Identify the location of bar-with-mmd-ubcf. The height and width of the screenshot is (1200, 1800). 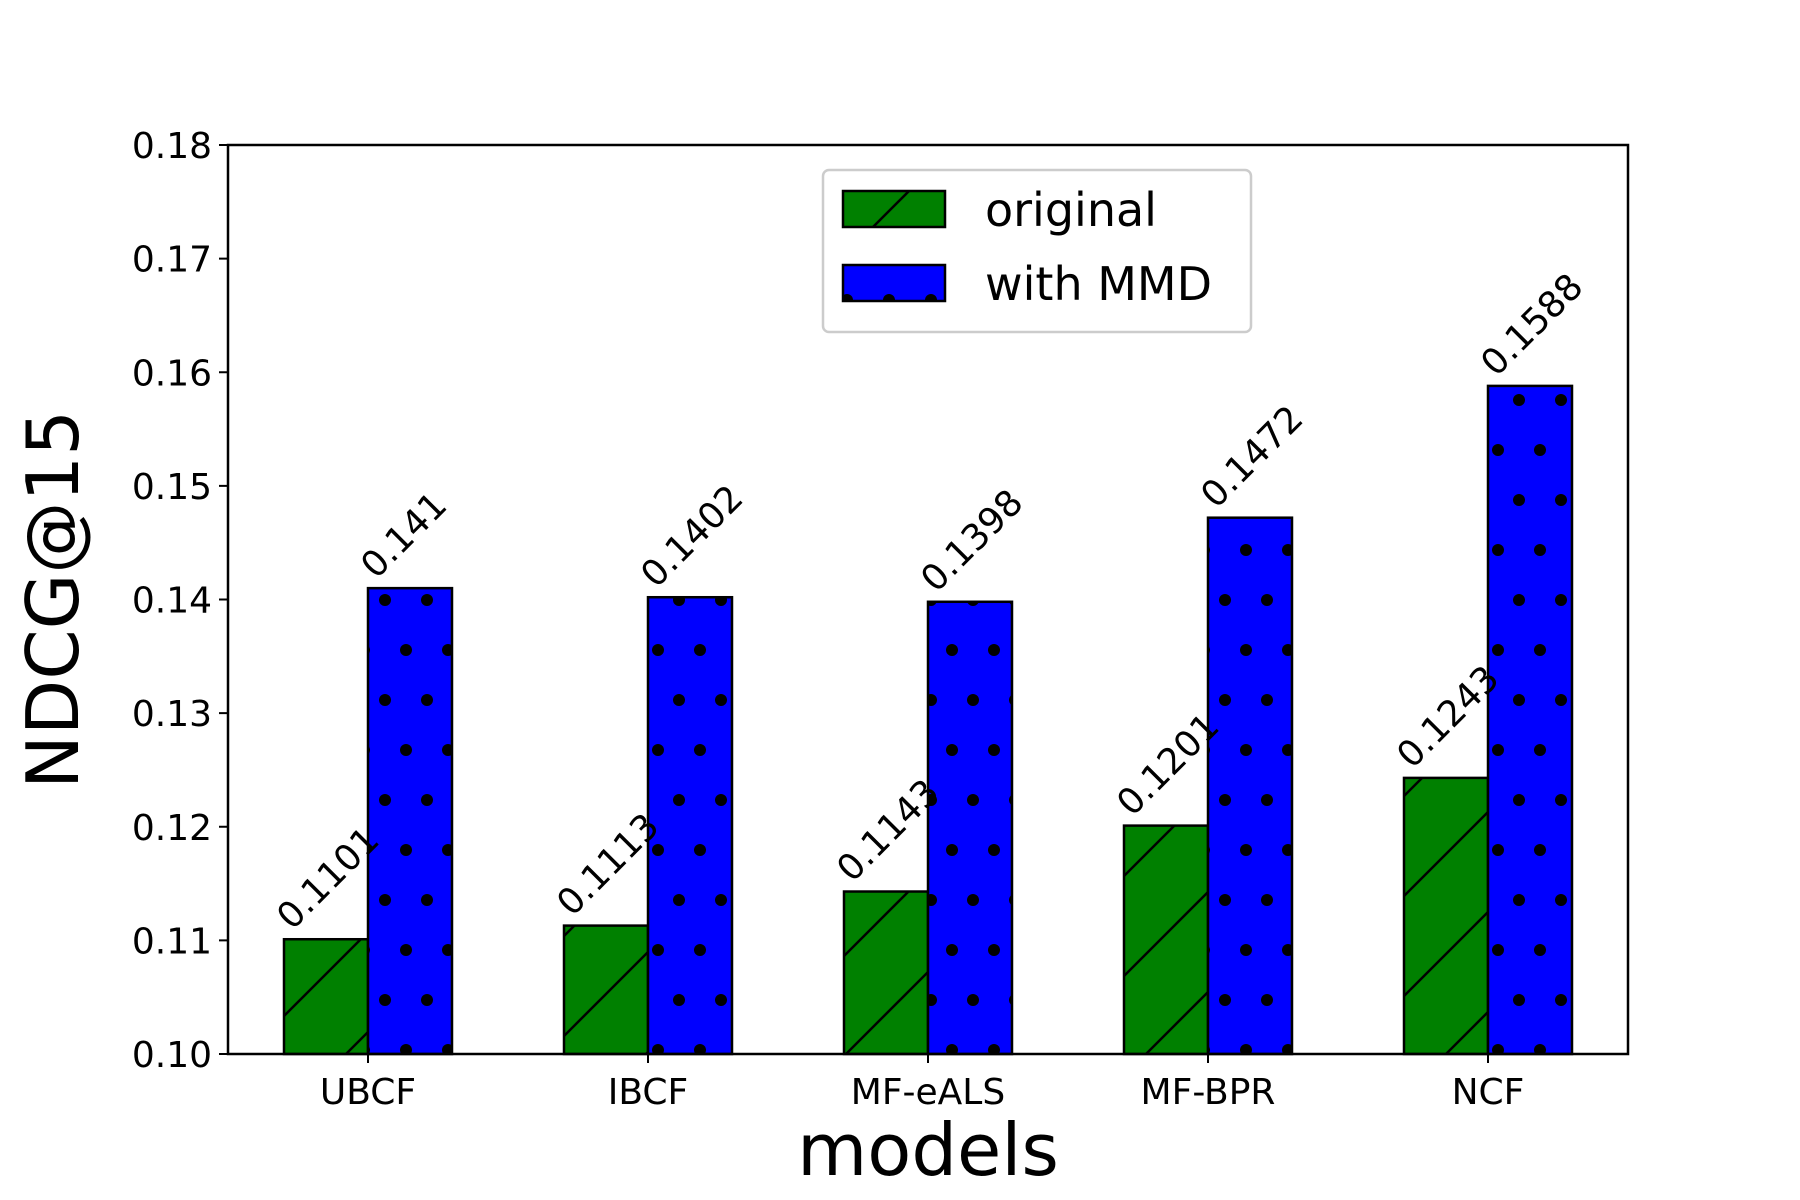
(410, 821).